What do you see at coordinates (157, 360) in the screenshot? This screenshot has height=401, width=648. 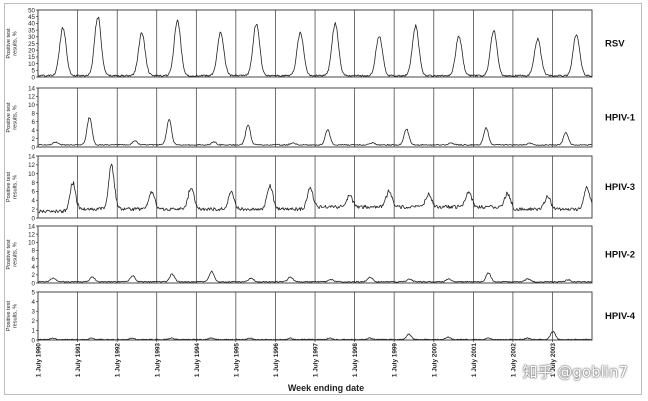 I see `x-tick-label: 1 July 1993` at bounding box center [157, 360].